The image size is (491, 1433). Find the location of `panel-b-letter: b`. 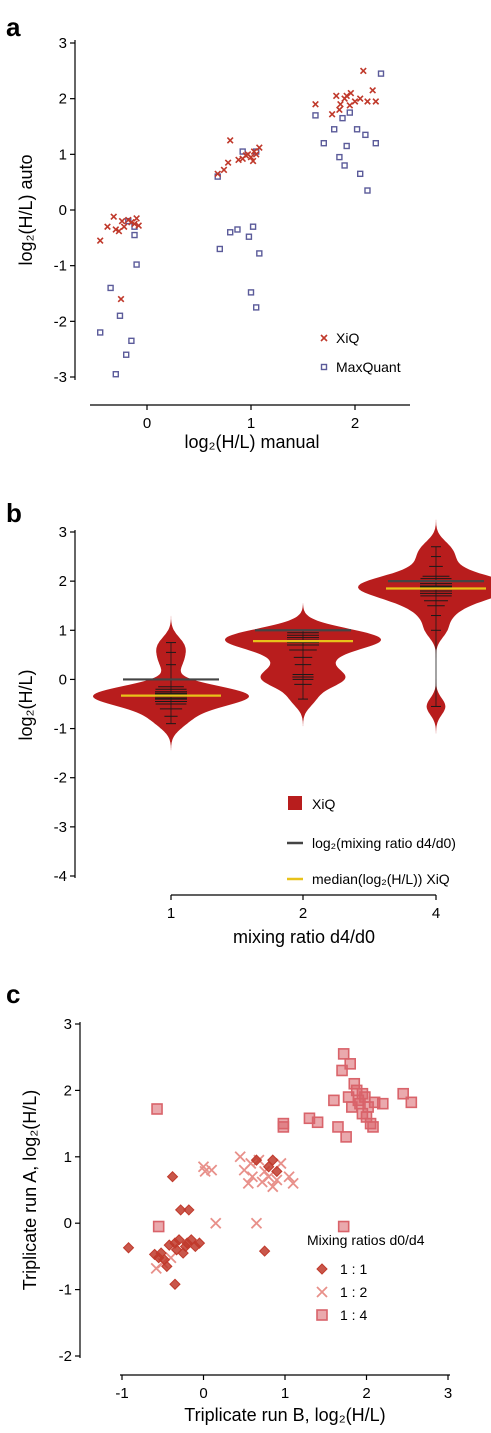

panel-b-letter: b is located at coordinates (14, 513).